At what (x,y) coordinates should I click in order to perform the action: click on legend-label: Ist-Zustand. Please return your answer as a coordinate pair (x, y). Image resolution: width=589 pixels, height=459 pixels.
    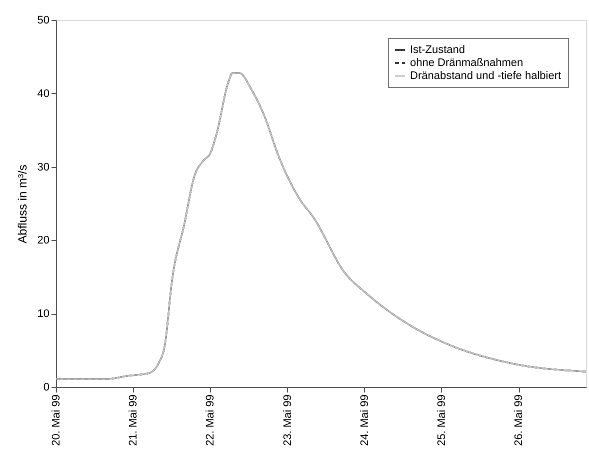
    Looking at the image, I should click on (438, 50).